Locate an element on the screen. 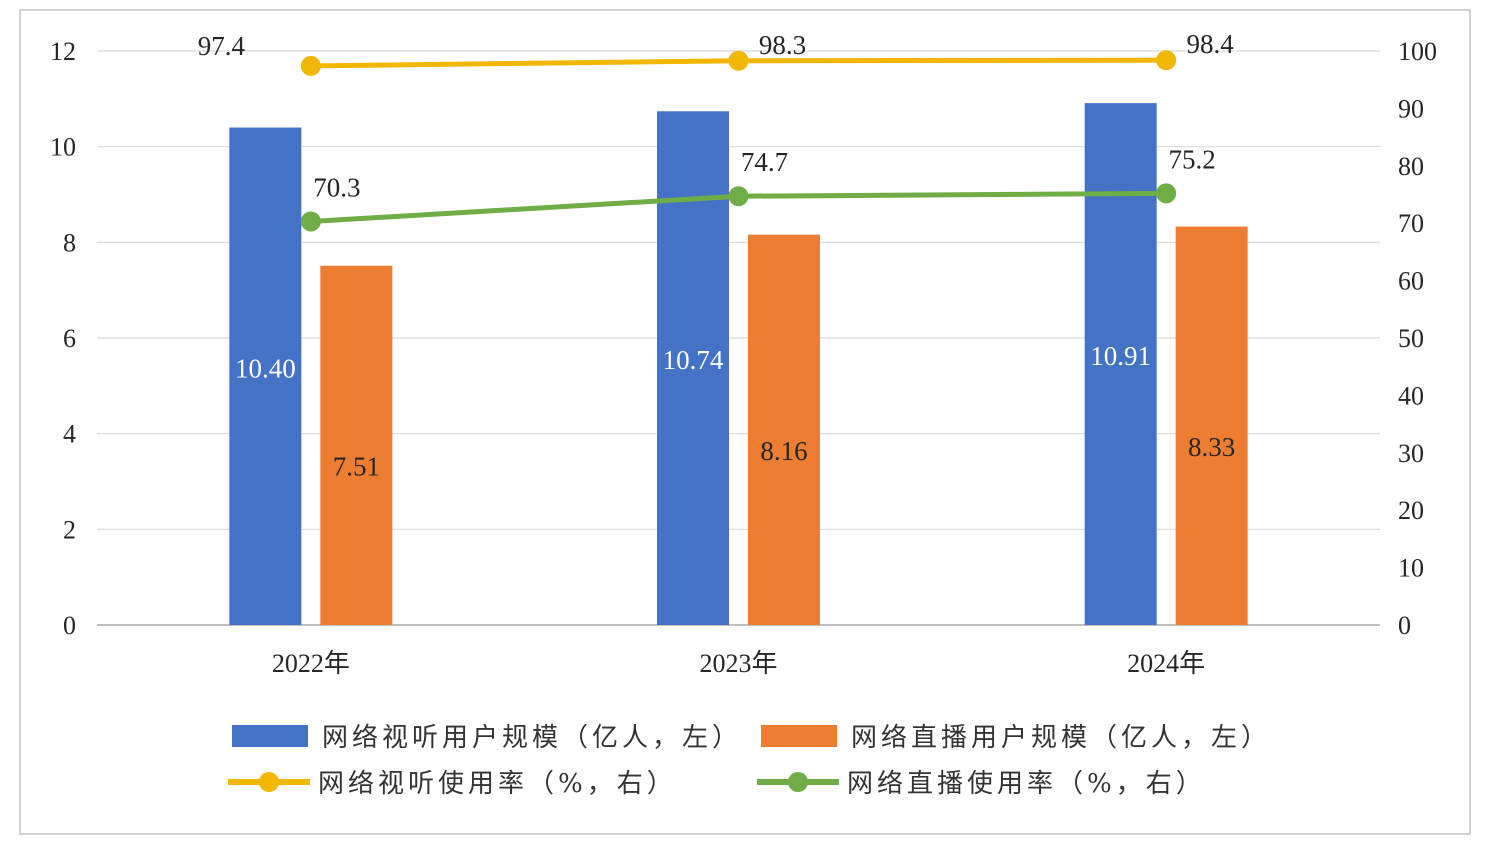 This screenshot has height=844, width=1489. right-tick-label: 10 is located at coordinates (1411, 568).